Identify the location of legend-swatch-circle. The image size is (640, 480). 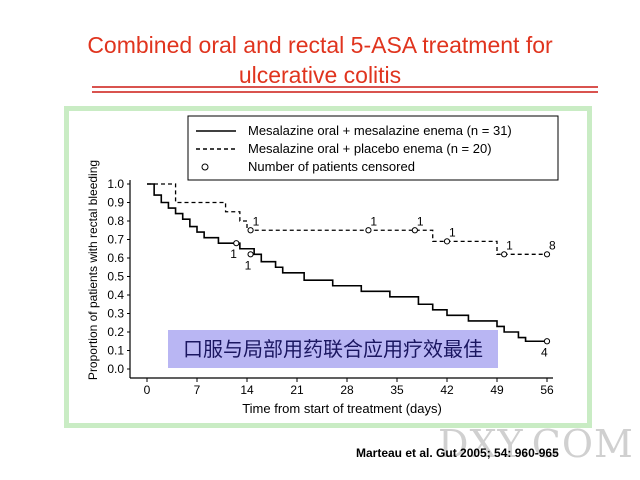
(205, 167).